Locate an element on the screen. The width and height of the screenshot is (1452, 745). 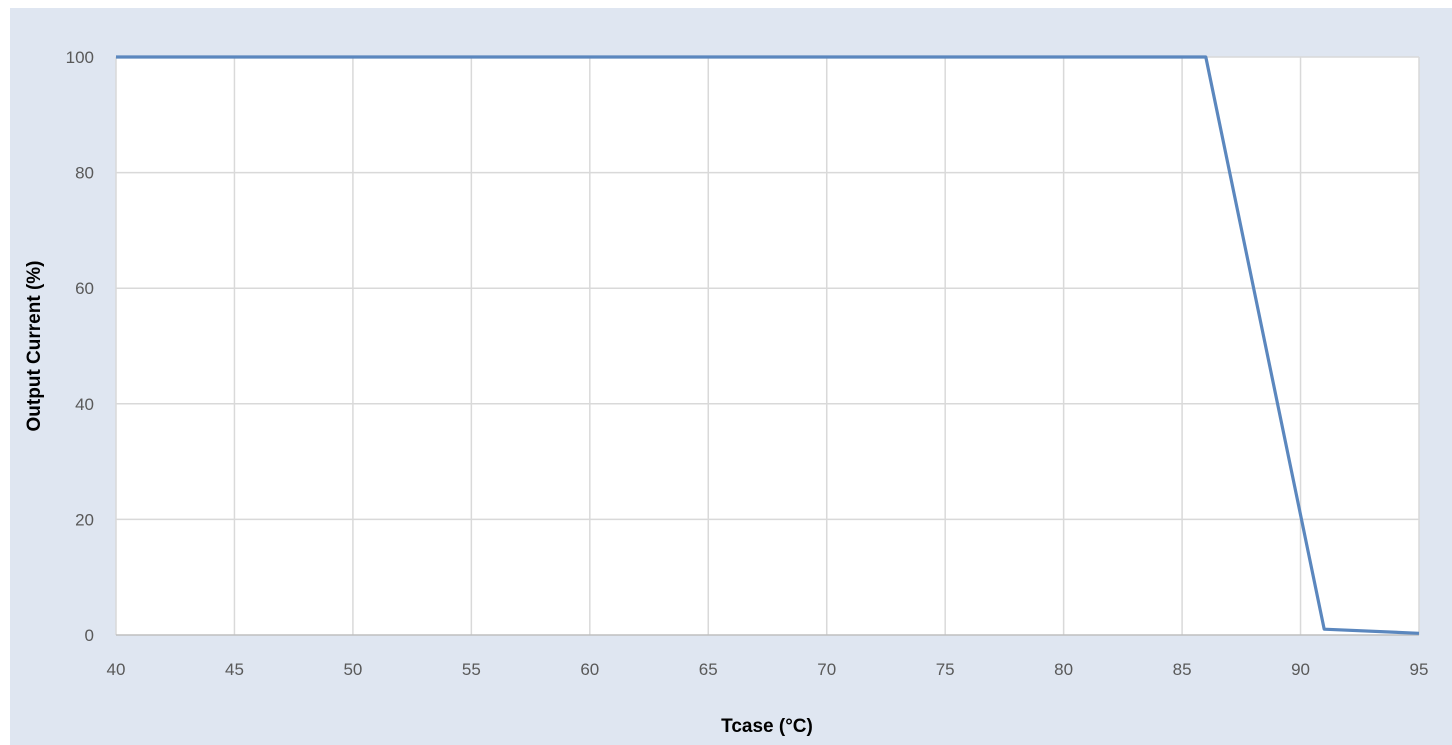
y-tick-label: 100 is located at coordinates (80, 57).